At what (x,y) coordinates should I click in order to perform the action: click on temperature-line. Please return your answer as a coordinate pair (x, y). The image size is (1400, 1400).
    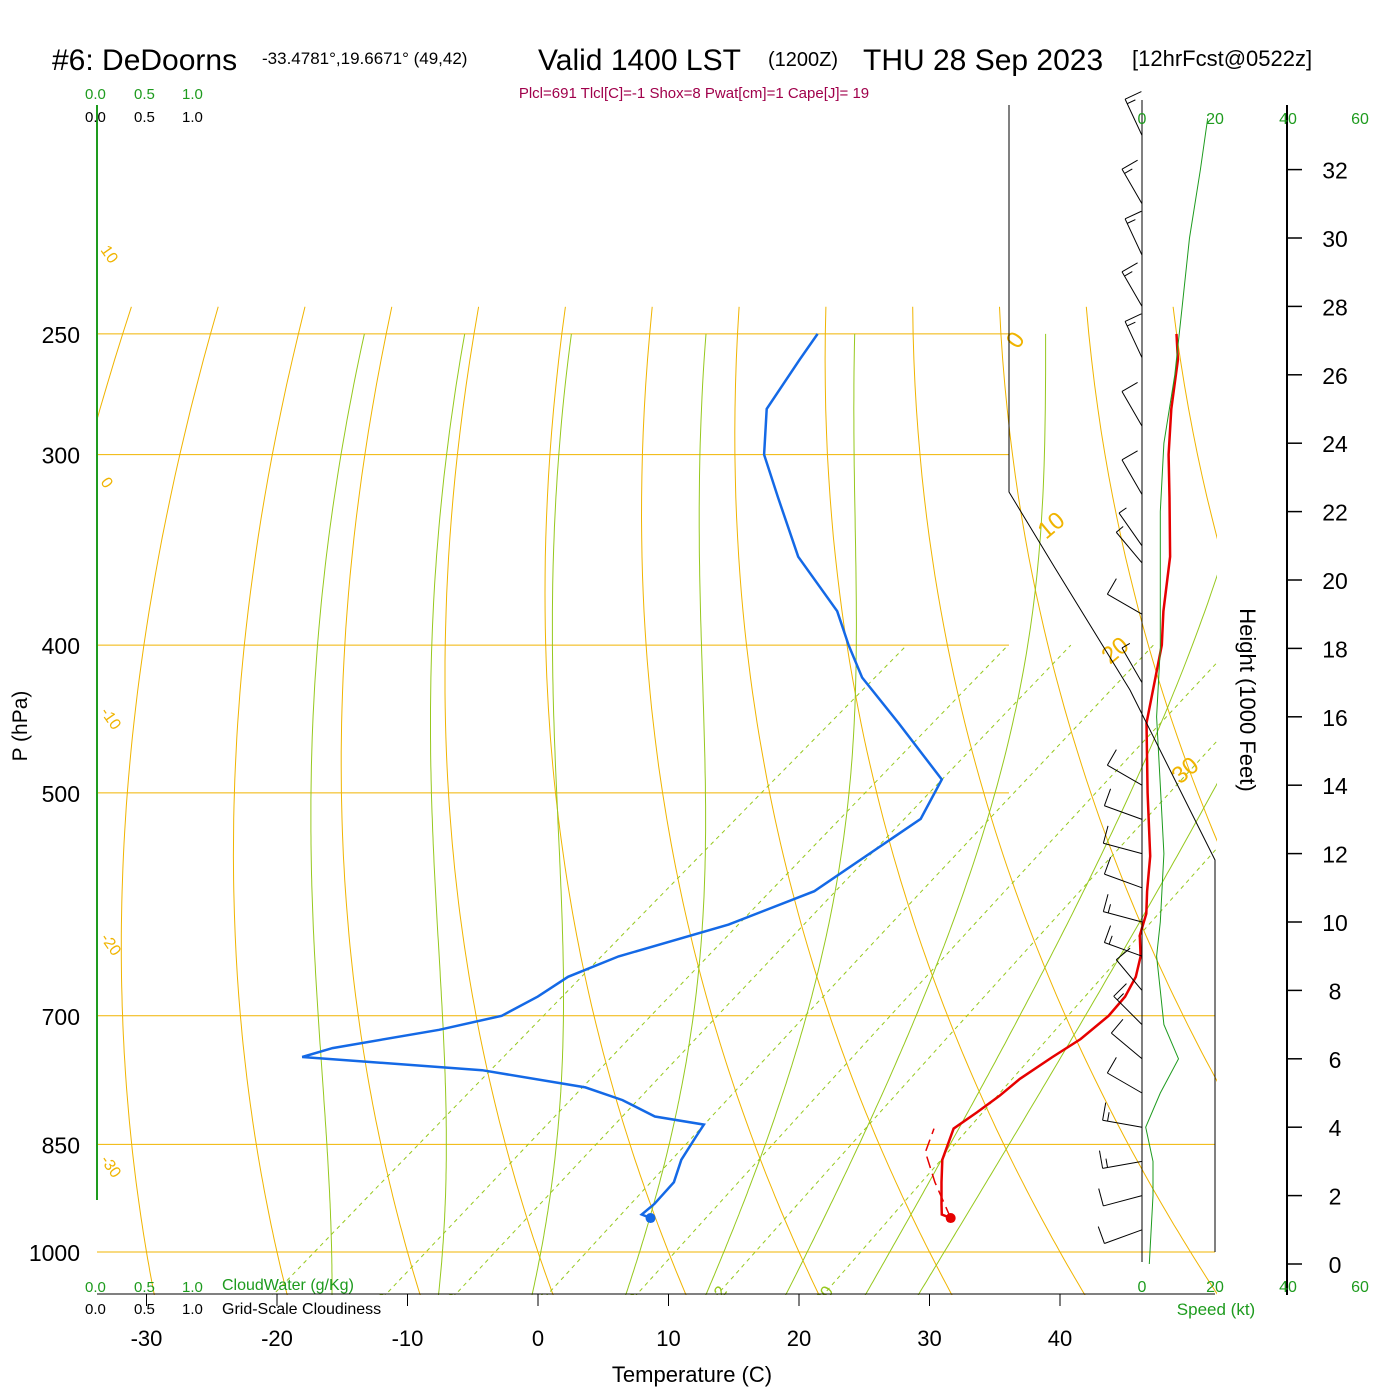
    Looking at the image, I should click on (1060, 776).